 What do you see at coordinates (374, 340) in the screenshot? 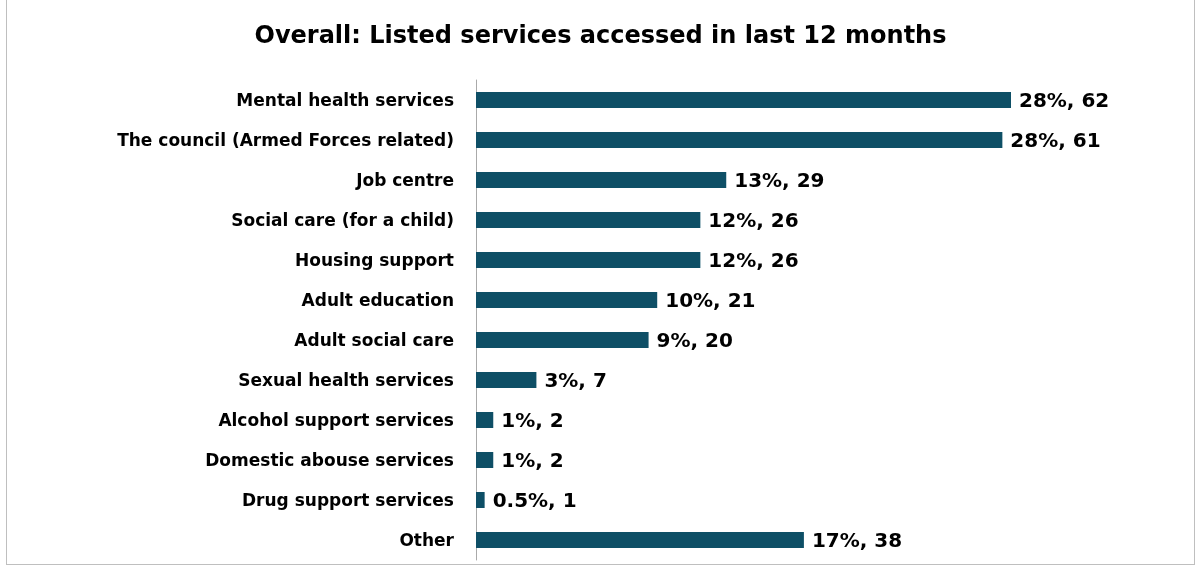
I see `y-tick-label: Adult social care` at bounding box center [374, 340].